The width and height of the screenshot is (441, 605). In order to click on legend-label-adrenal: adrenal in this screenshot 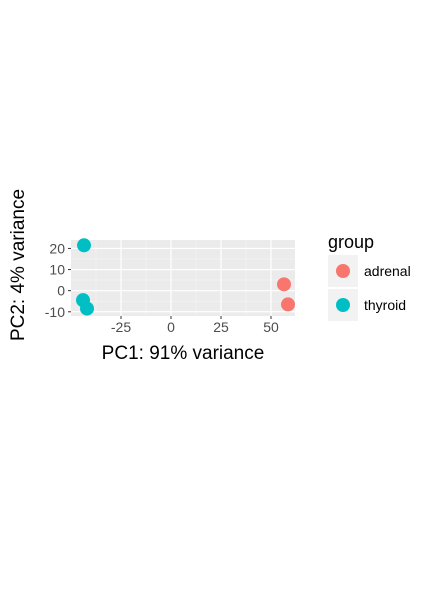, I will do `click(387, 271)`.